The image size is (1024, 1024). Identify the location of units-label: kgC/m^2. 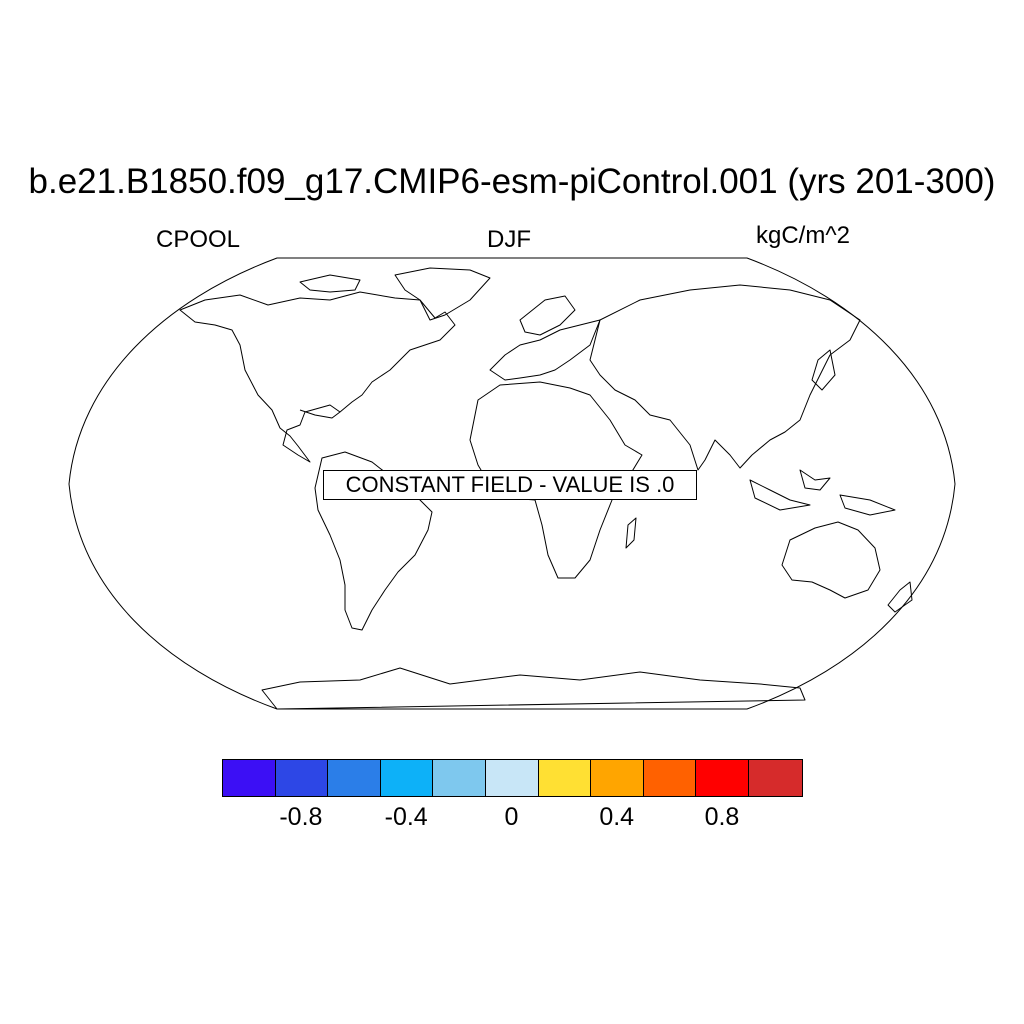
(803, 235).